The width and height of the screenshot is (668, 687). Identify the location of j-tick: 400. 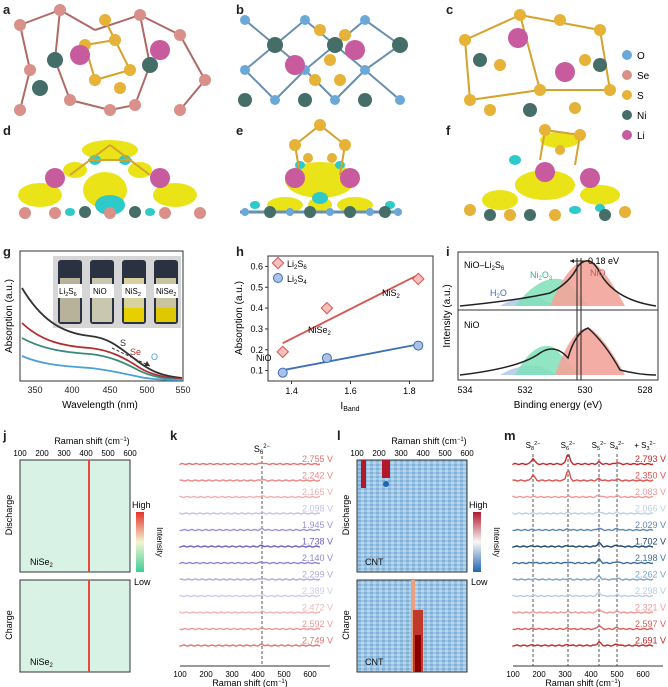
(86, 453).